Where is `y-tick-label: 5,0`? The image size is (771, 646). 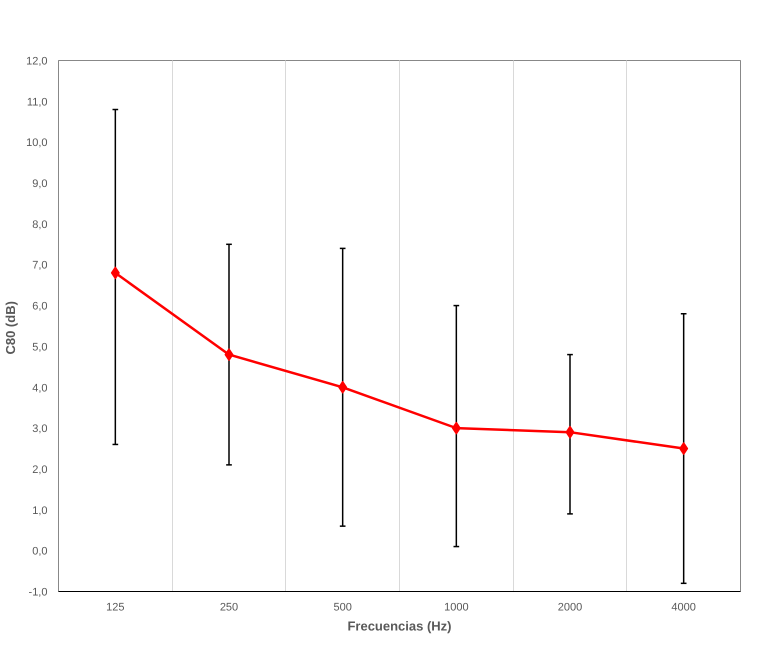 y-tick-label: 5,0 is located at coordinates (40, 347).